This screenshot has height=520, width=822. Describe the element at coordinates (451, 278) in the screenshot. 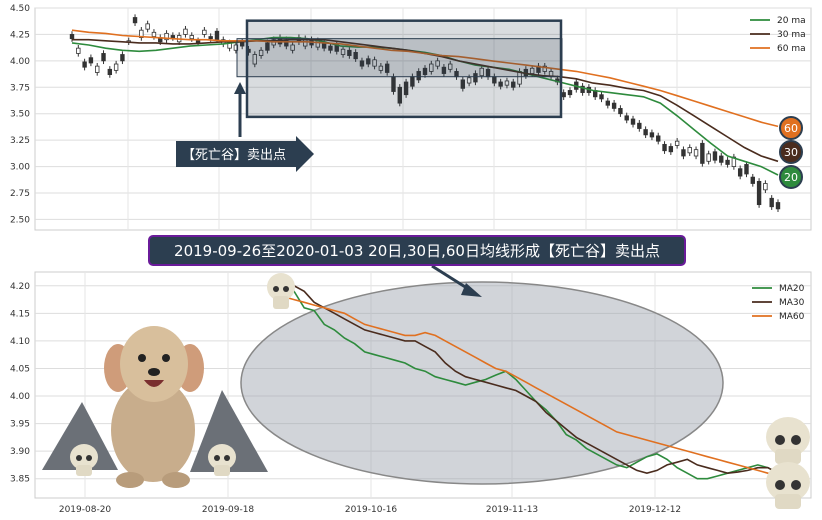

I see `banner-arrow-shaft` at that location.